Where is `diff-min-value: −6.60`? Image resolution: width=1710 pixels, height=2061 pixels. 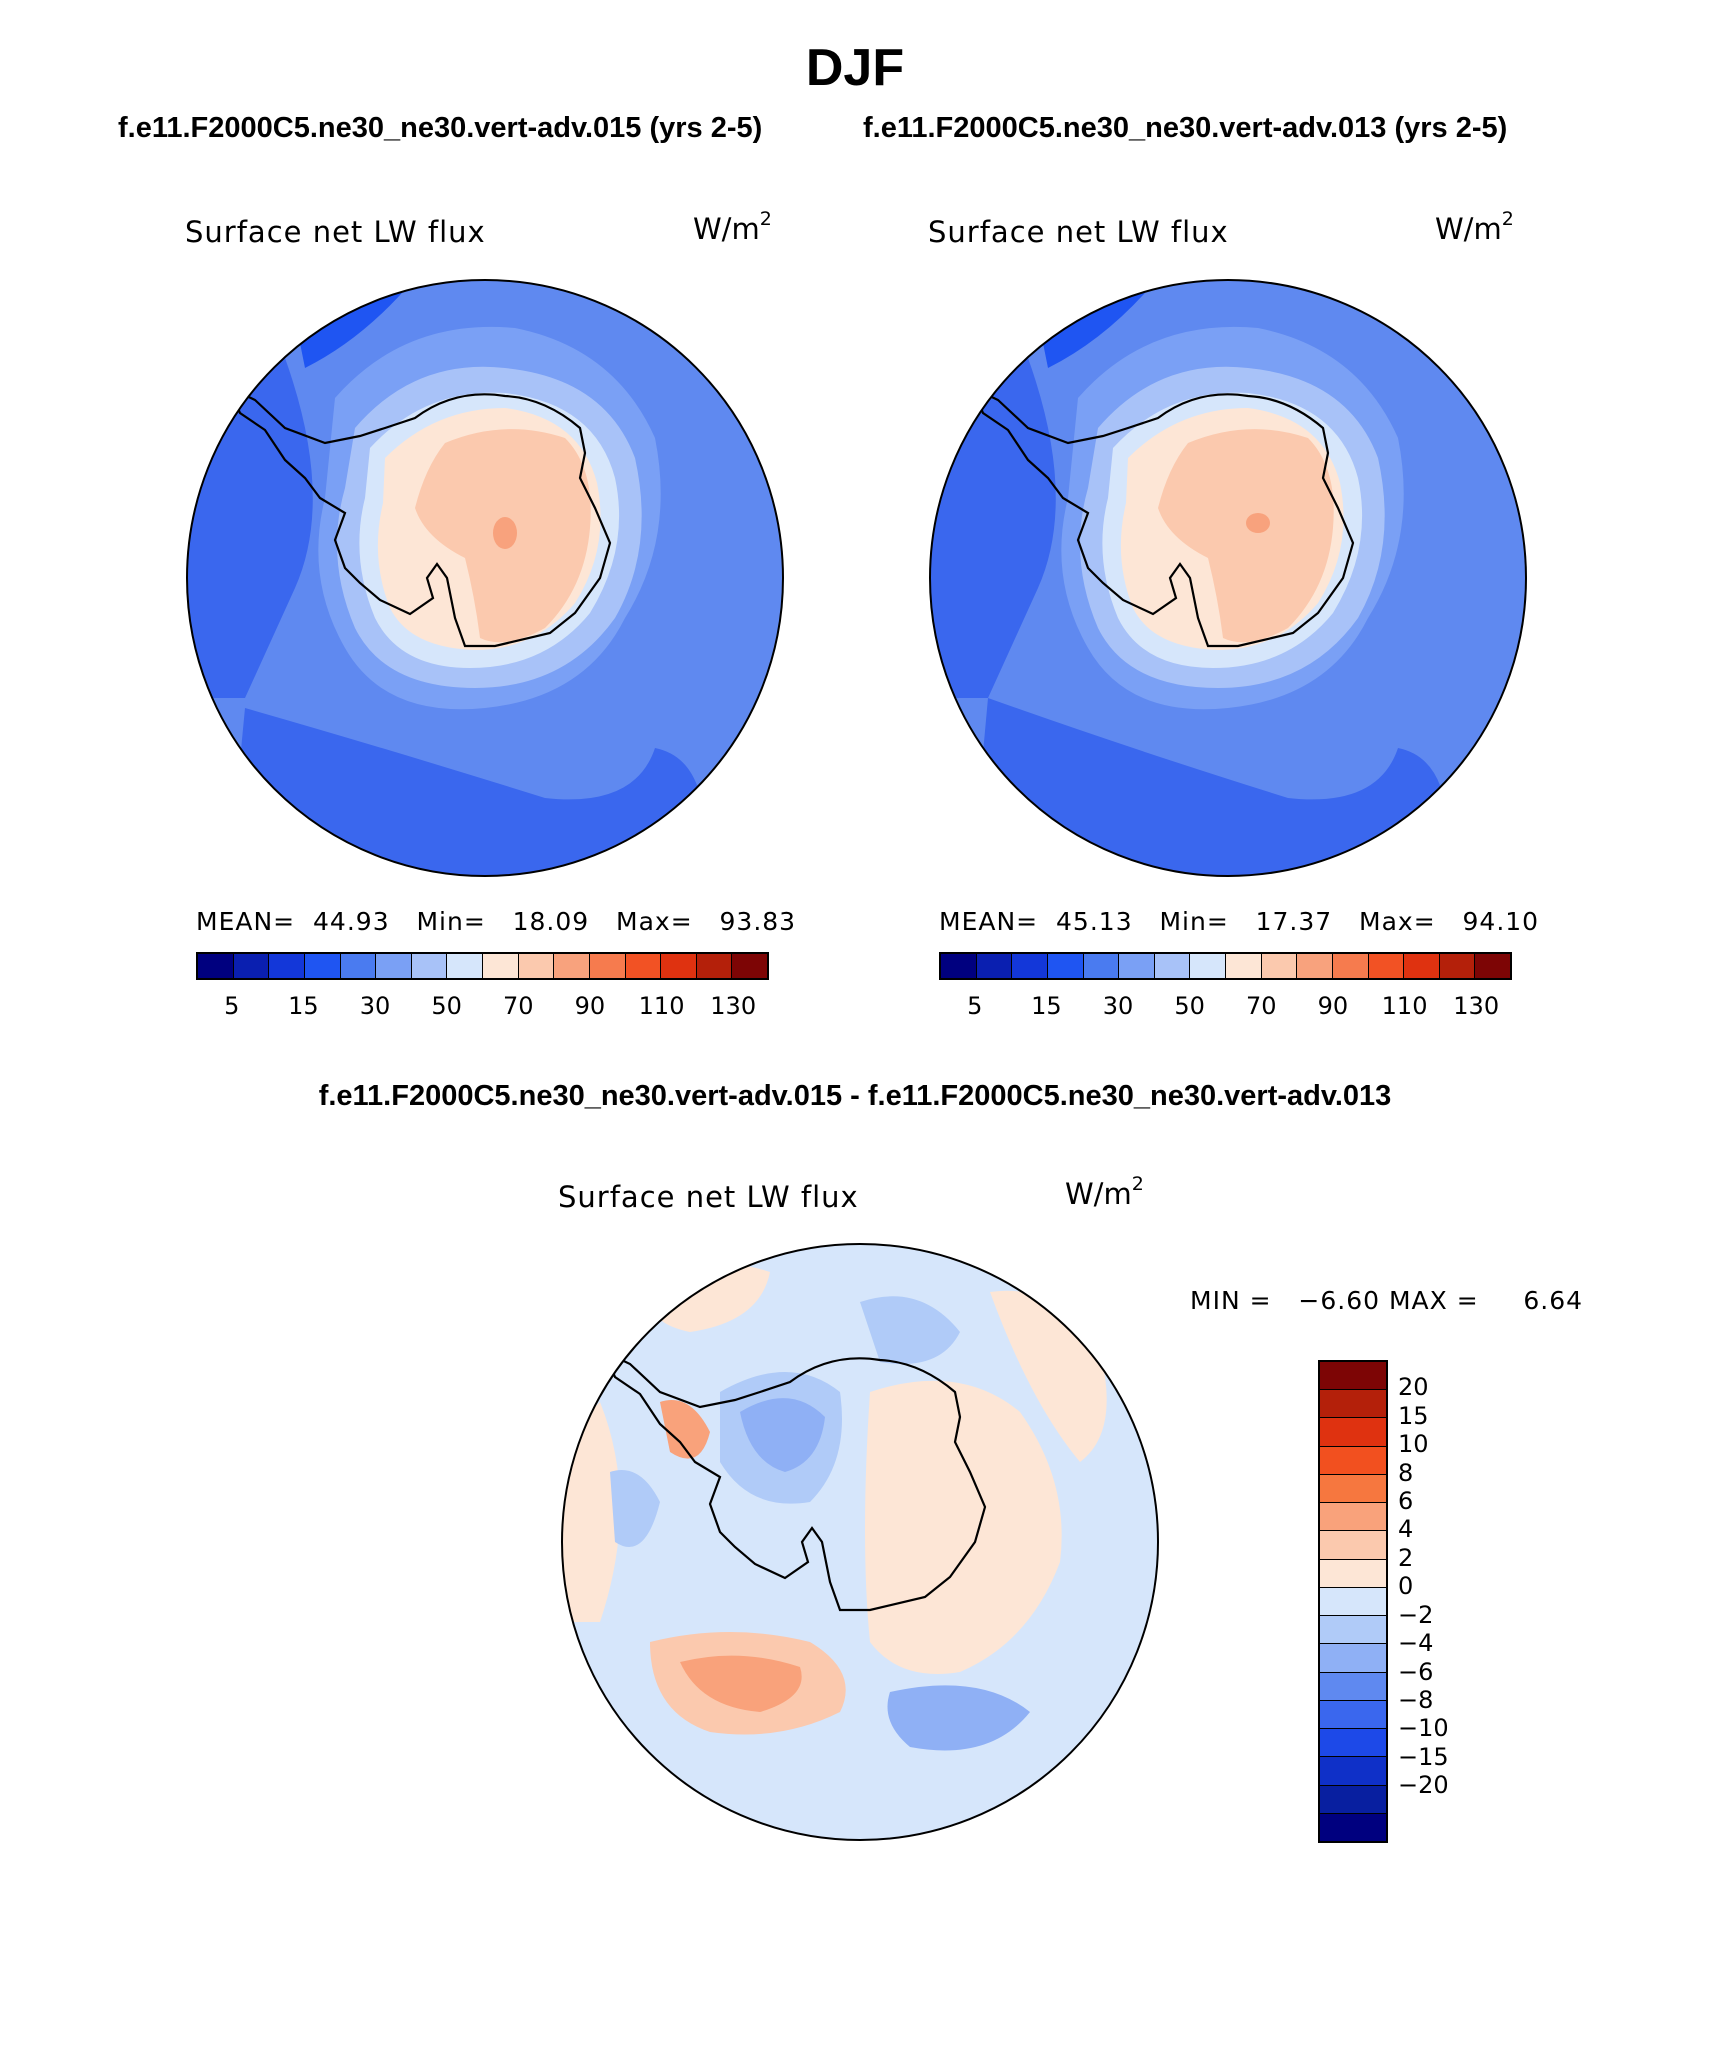
diff-min-value: −6.60 is located at coordinates (1339, 1300).